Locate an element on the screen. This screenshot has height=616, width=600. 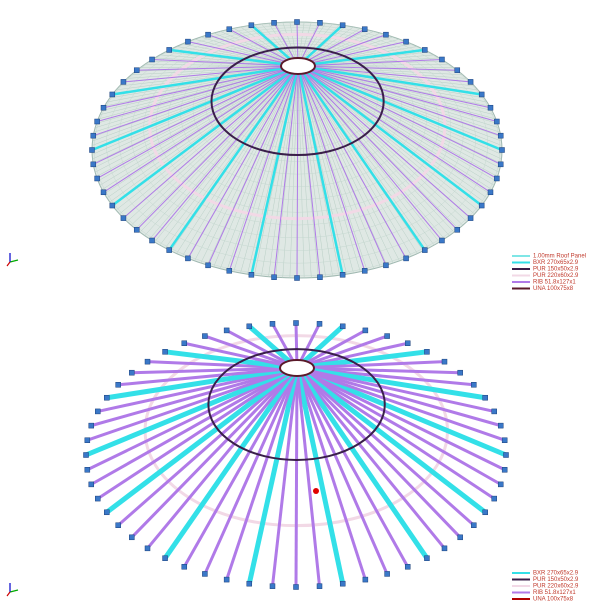
legend-label: RIB 51.8x127x1 is located at coordinates (554, 593).